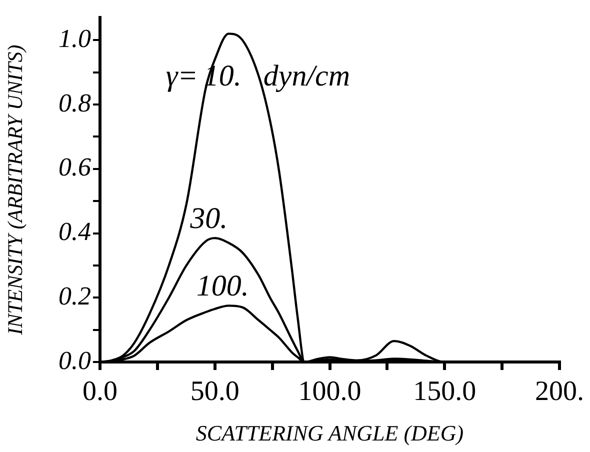 The height and width of the screenshot is (452, 590). Describe the element at coordinates (100, 392) in the screenshot. I see `x-tick-label: 0.0` at that location.